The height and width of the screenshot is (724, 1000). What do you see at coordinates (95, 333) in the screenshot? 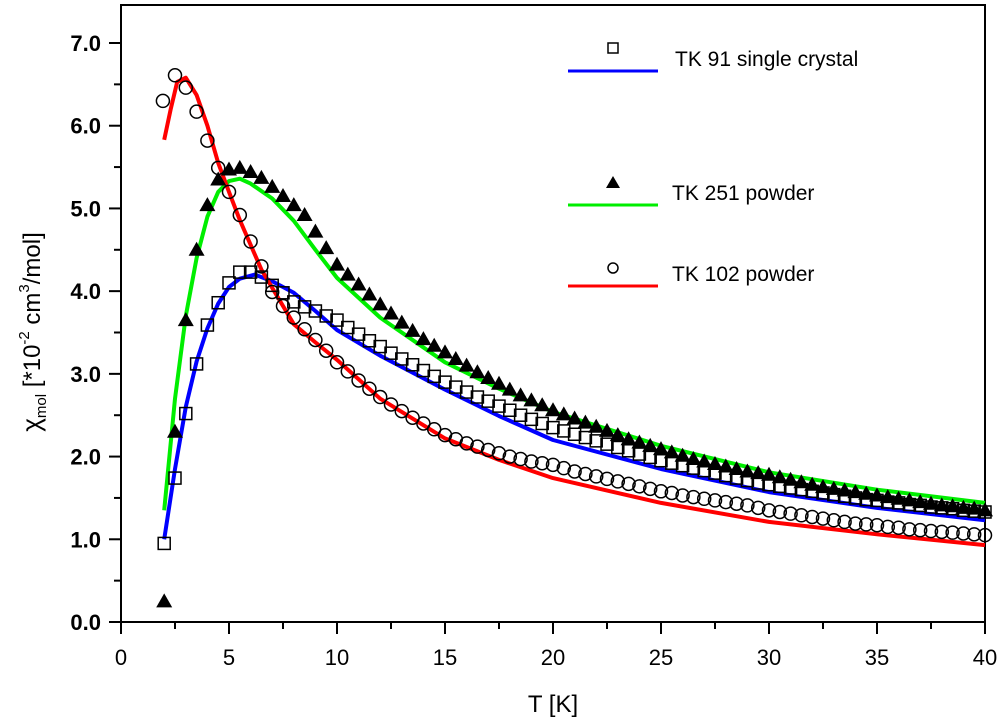
I see `y-axis: 0.0 1.0 2.0 3.0 4.0 5.0 6.0 7.0` at bounding box center [95, 333].